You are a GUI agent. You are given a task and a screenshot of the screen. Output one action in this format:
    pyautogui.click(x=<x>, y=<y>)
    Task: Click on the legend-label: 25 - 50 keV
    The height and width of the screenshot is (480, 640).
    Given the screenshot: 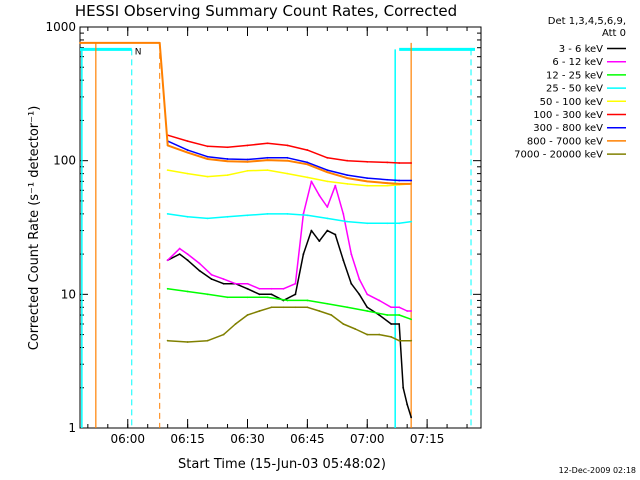 What is the action you would take?
    pyautogui.click(x=574, y=89)
    